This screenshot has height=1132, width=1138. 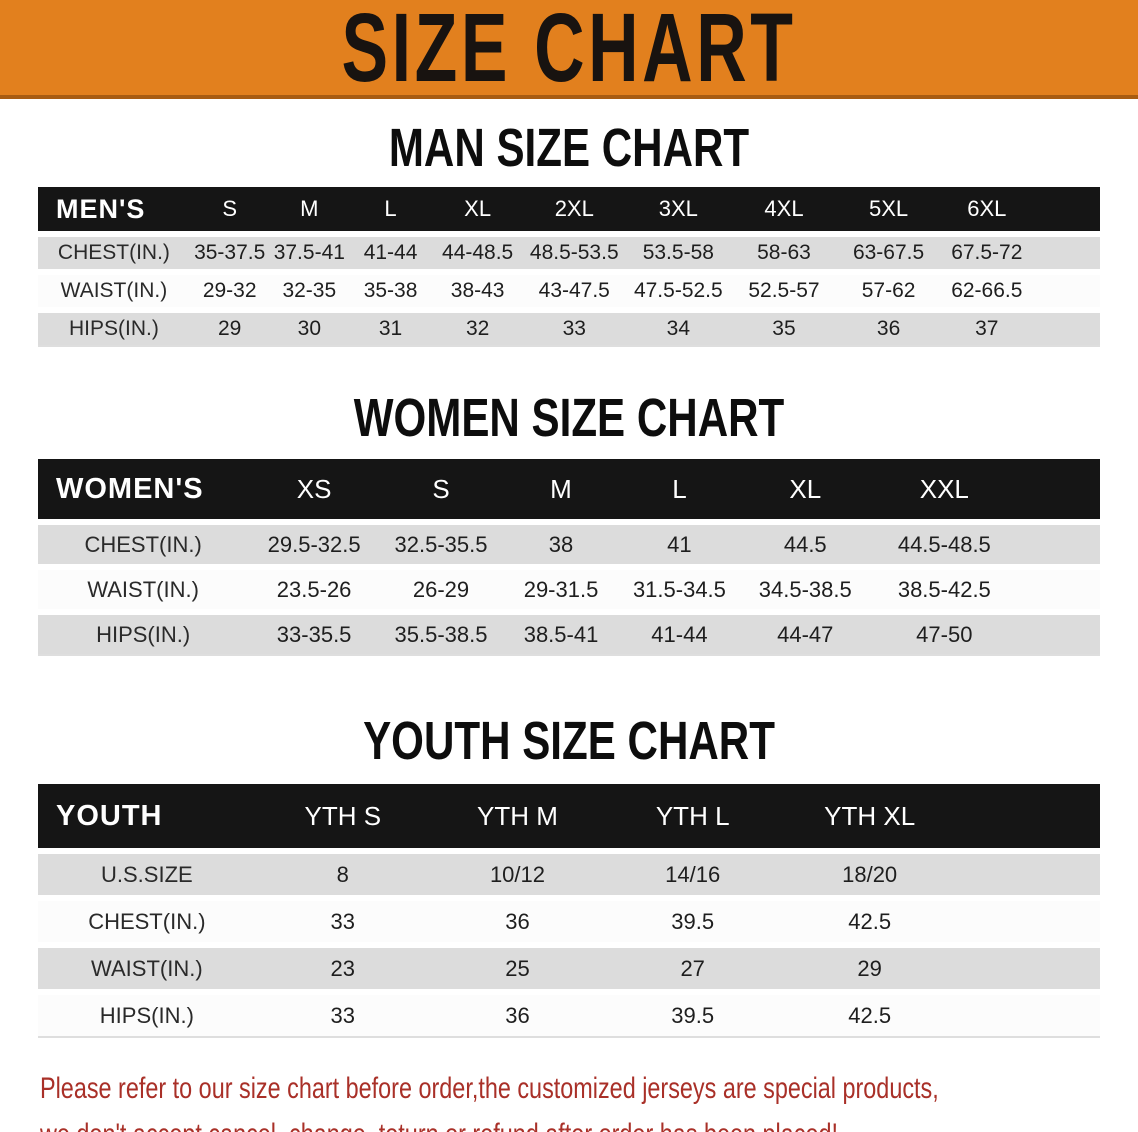 What do you see at coordinates (229, 250) in the screenshot?
I see `size-value-cell: 35-37.5` at bounding box center [229, 250].